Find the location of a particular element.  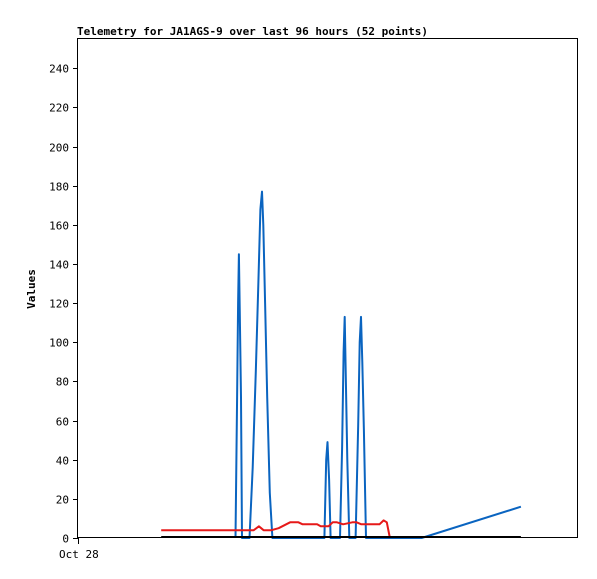

y-axis-ticks: 0 20 40 60 80 100 120 140 160 180 200 220 240 is located at coordinates (63, 304).